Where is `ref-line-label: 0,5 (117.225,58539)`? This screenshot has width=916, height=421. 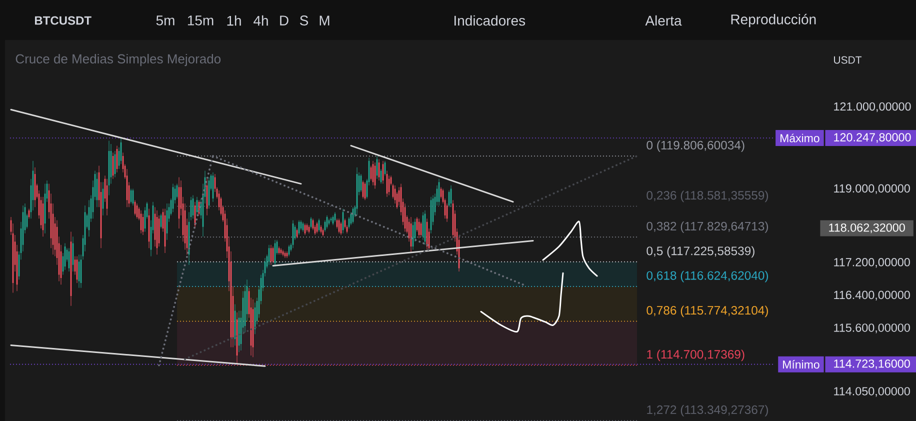 ref-line-label: 0,5 (117.225,58539) is located at coordinates (700, 252).